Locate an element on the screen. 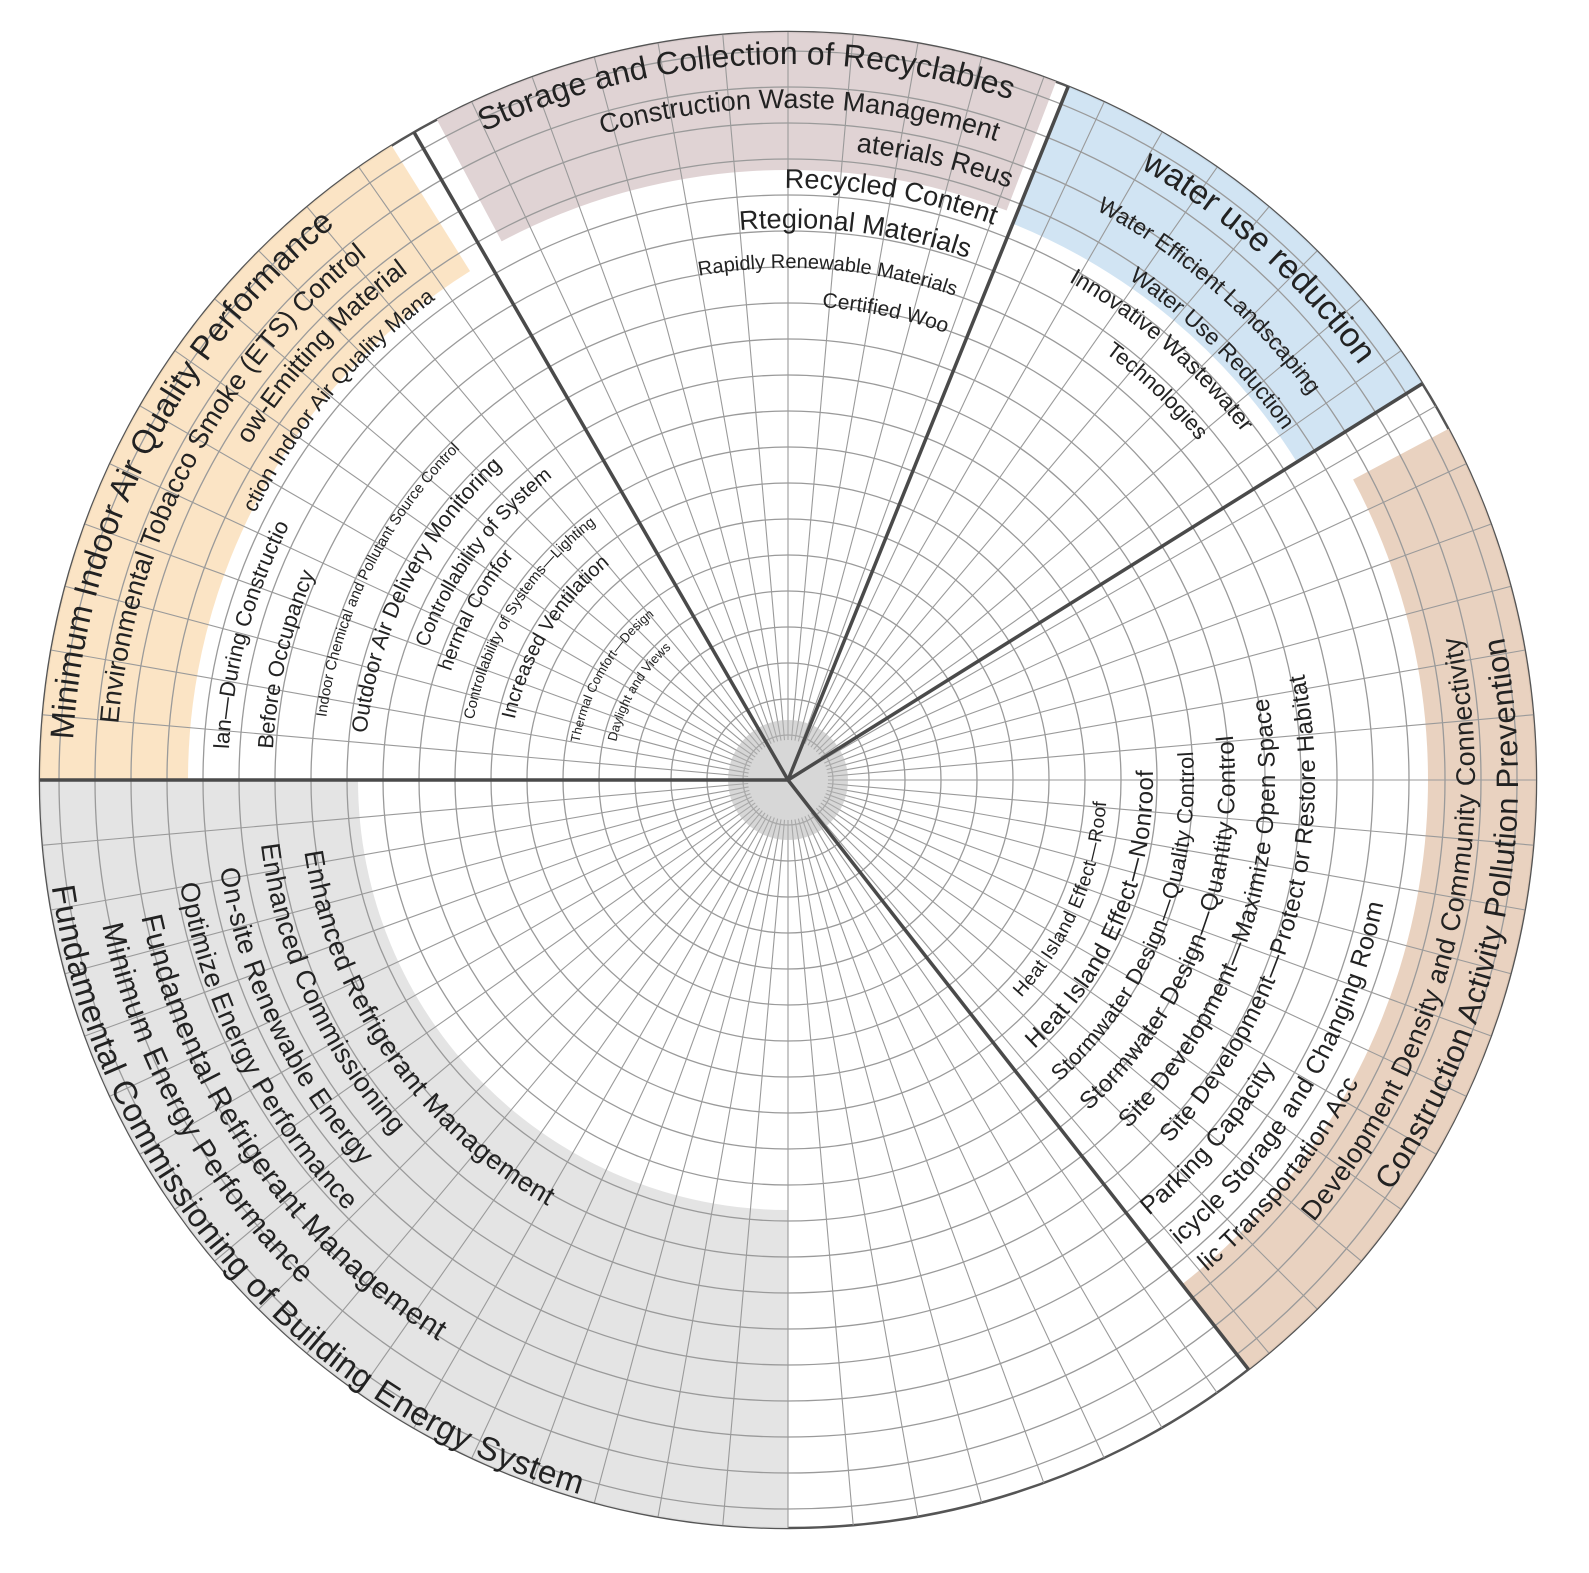 The image size is (1589, 1573). band-materials is located at coordinates (746, 137).